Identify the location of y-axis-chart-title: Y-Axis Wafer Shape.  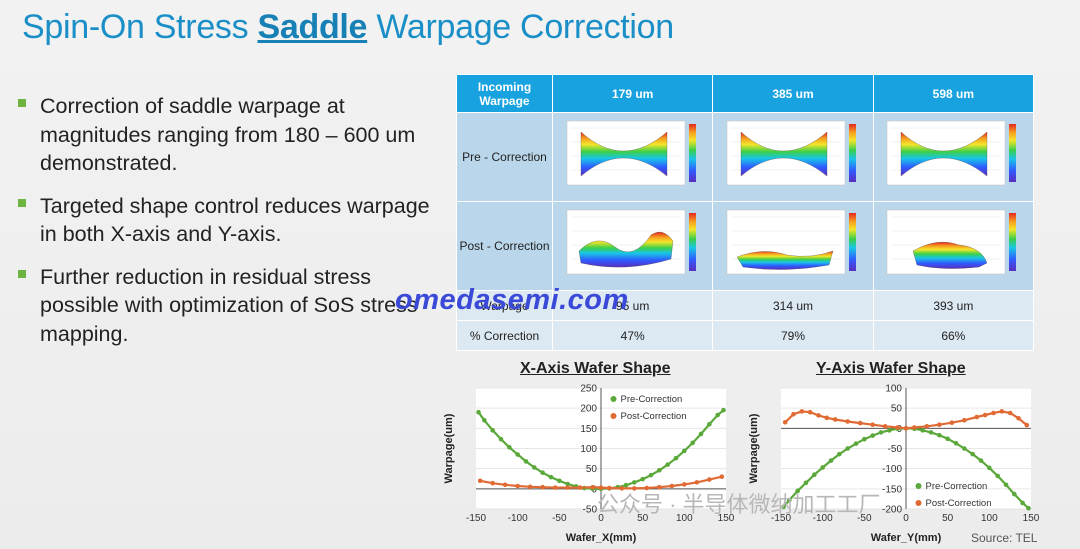
(891, 368).